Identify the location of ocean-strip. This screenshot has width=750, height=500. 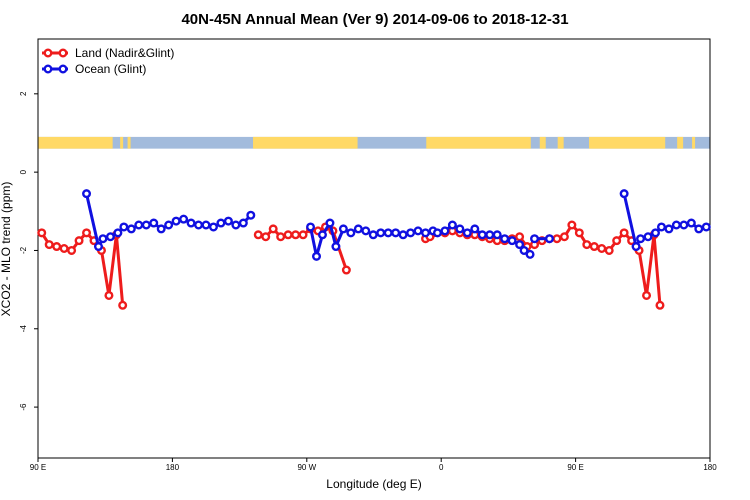
(374, 142).